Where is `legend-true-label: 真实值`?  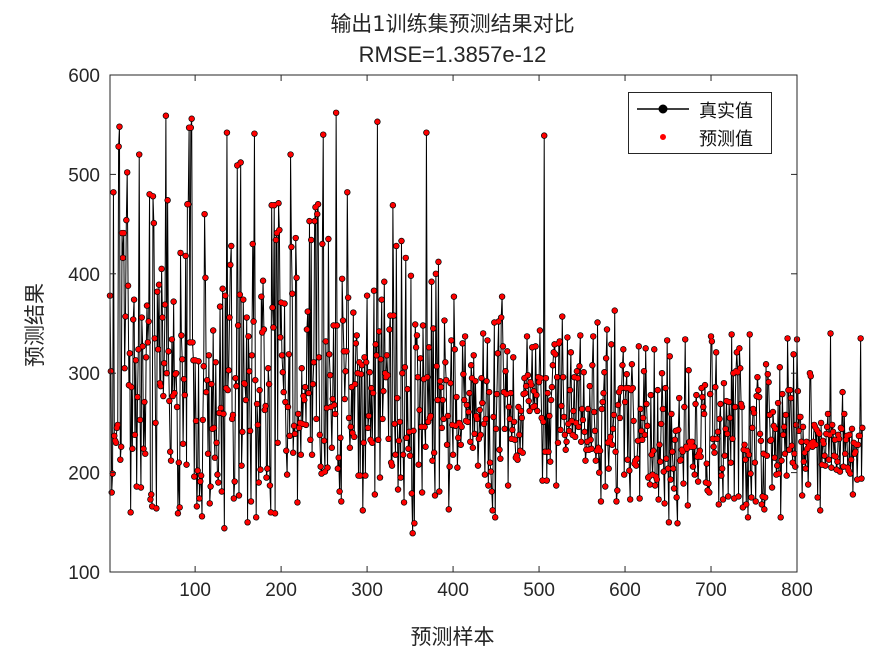 legend-true-label: 真实值 is located at coordinates (726, 111).